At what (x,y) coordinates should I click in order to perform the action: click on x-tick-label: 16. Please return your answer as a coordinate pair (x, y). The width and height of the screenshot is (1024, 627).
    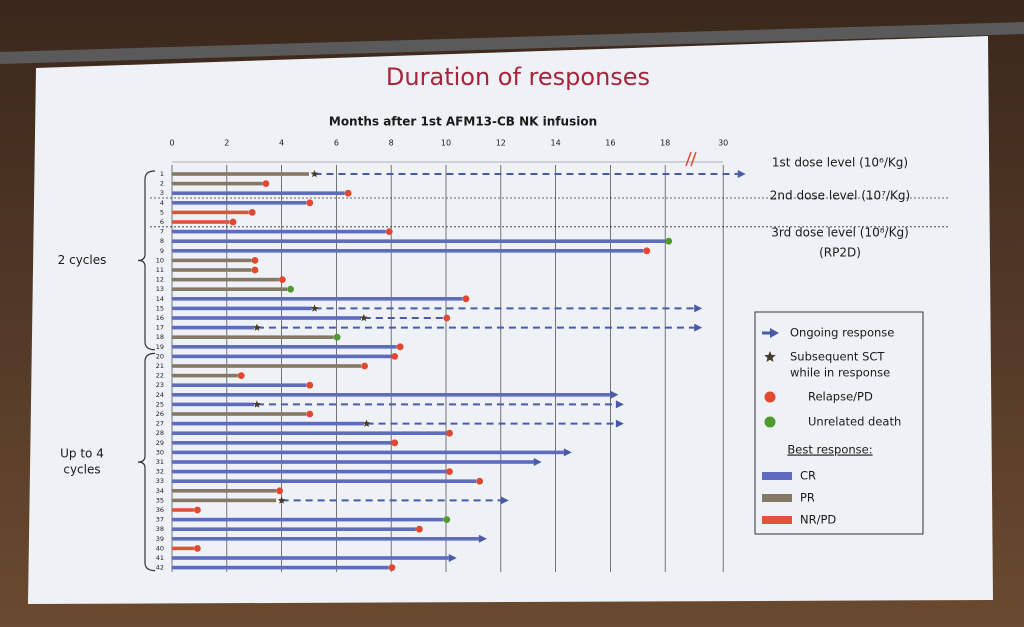
    Looking at the image, I should click on (610, 143).